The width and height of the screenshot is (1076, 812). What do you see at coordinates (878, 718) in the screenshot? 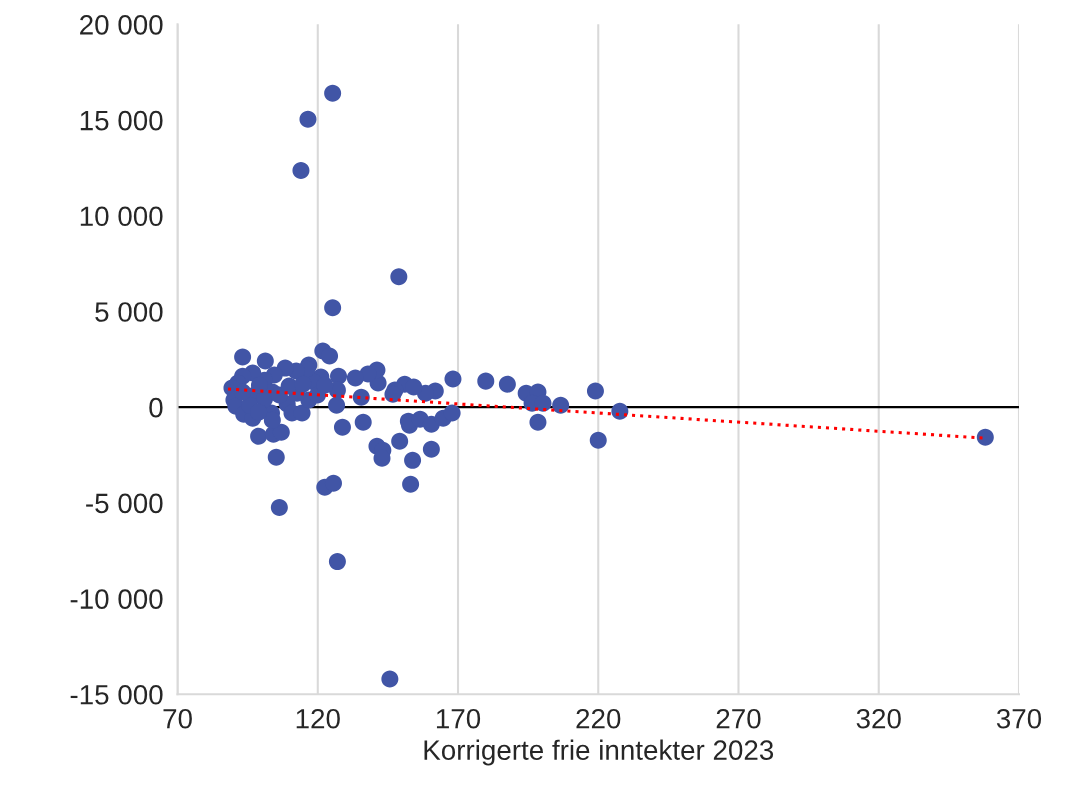
I see `x-tick-label: 320` at bounding box center [878, 718].